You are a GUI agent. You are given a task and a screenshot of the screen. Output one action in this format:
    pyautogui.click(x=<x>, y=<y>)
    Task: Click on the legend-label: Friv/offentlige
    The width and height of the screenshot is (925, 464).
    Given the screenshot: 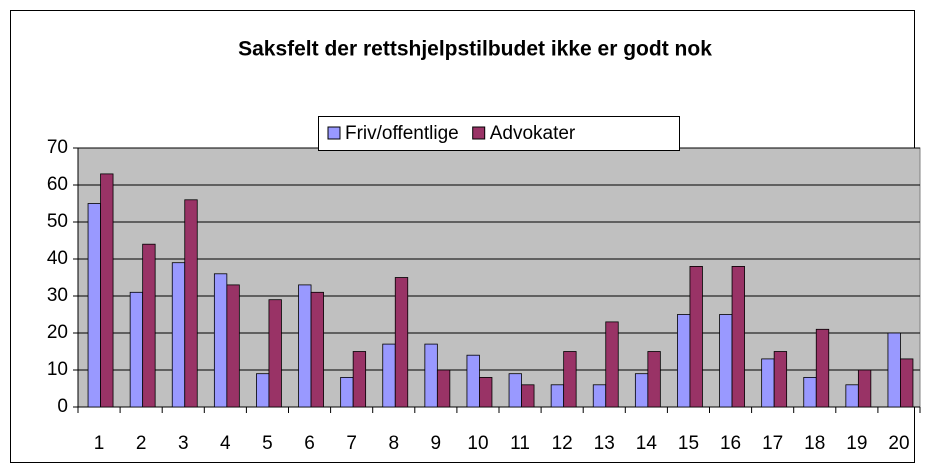 What is the action you would take?
    pyautogui.click(x=402, y=133)
    